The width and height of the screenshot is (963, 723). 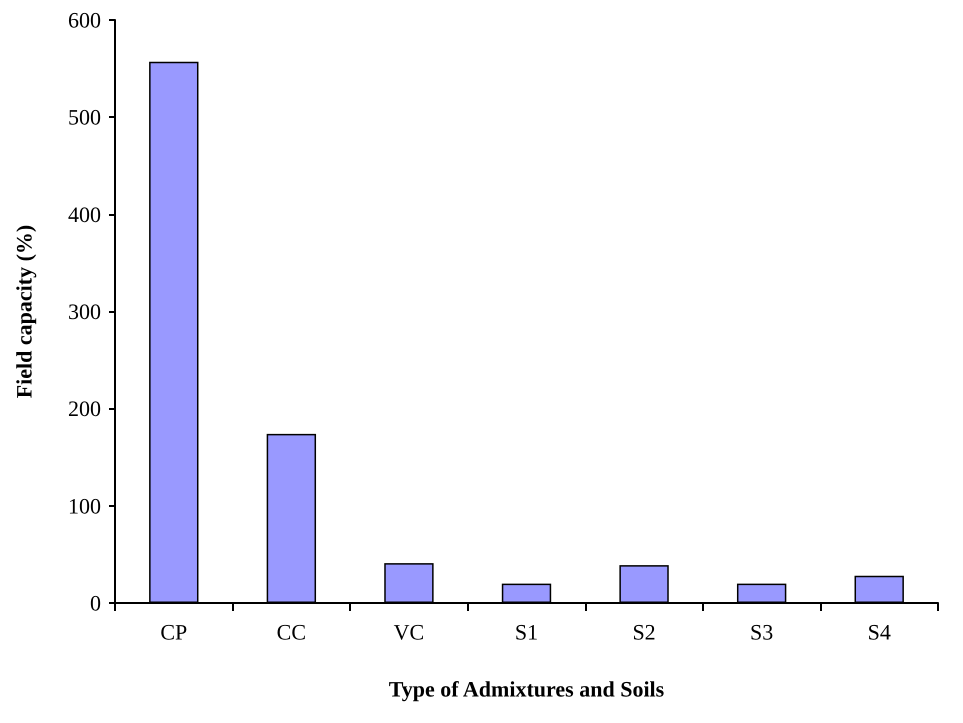 I want to click on x-tick-label: S4, so click(x=879, y=632).